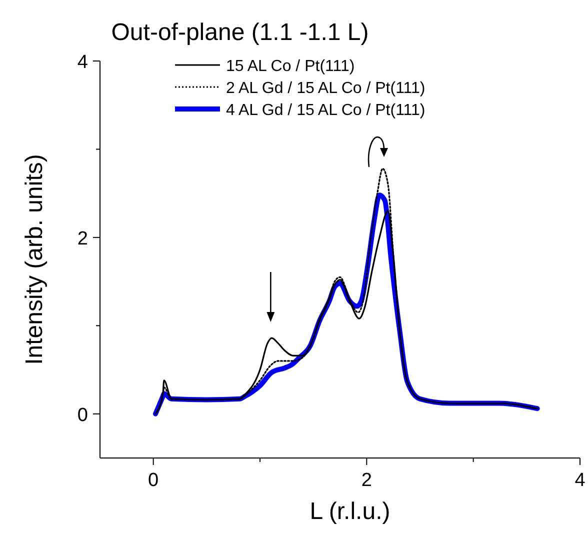  What do you see at coordinates (240, 32) in the screenshot?
I see `chart-title: Out-of-plane (1.1 -1.1 L)` at bounding box center [240, 32].